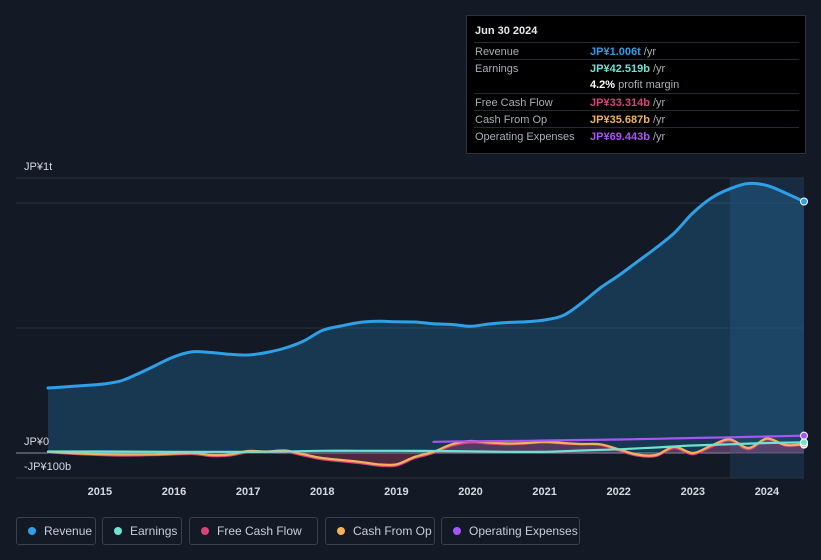 The image size is (821, 560). What do you see at coordinates (767, 492) in the screenshot?
I see `x-tick-label: 2024` at bounding box center [767, 492].